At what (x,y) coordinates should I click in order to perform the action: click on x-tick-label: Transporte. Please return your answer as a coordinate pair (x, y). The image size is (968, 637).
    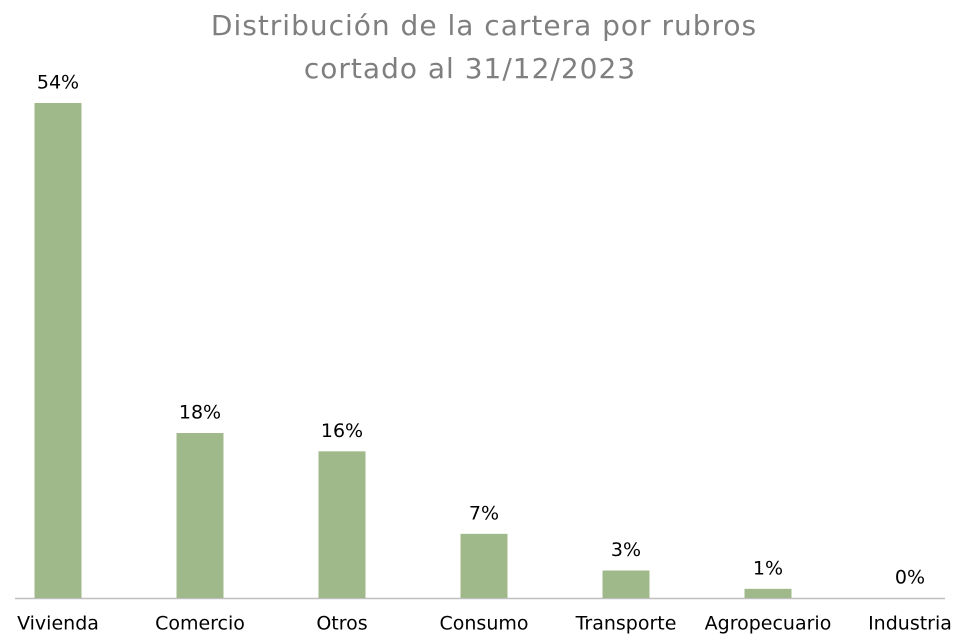
    Looking at the image, I should click on (626, 624).